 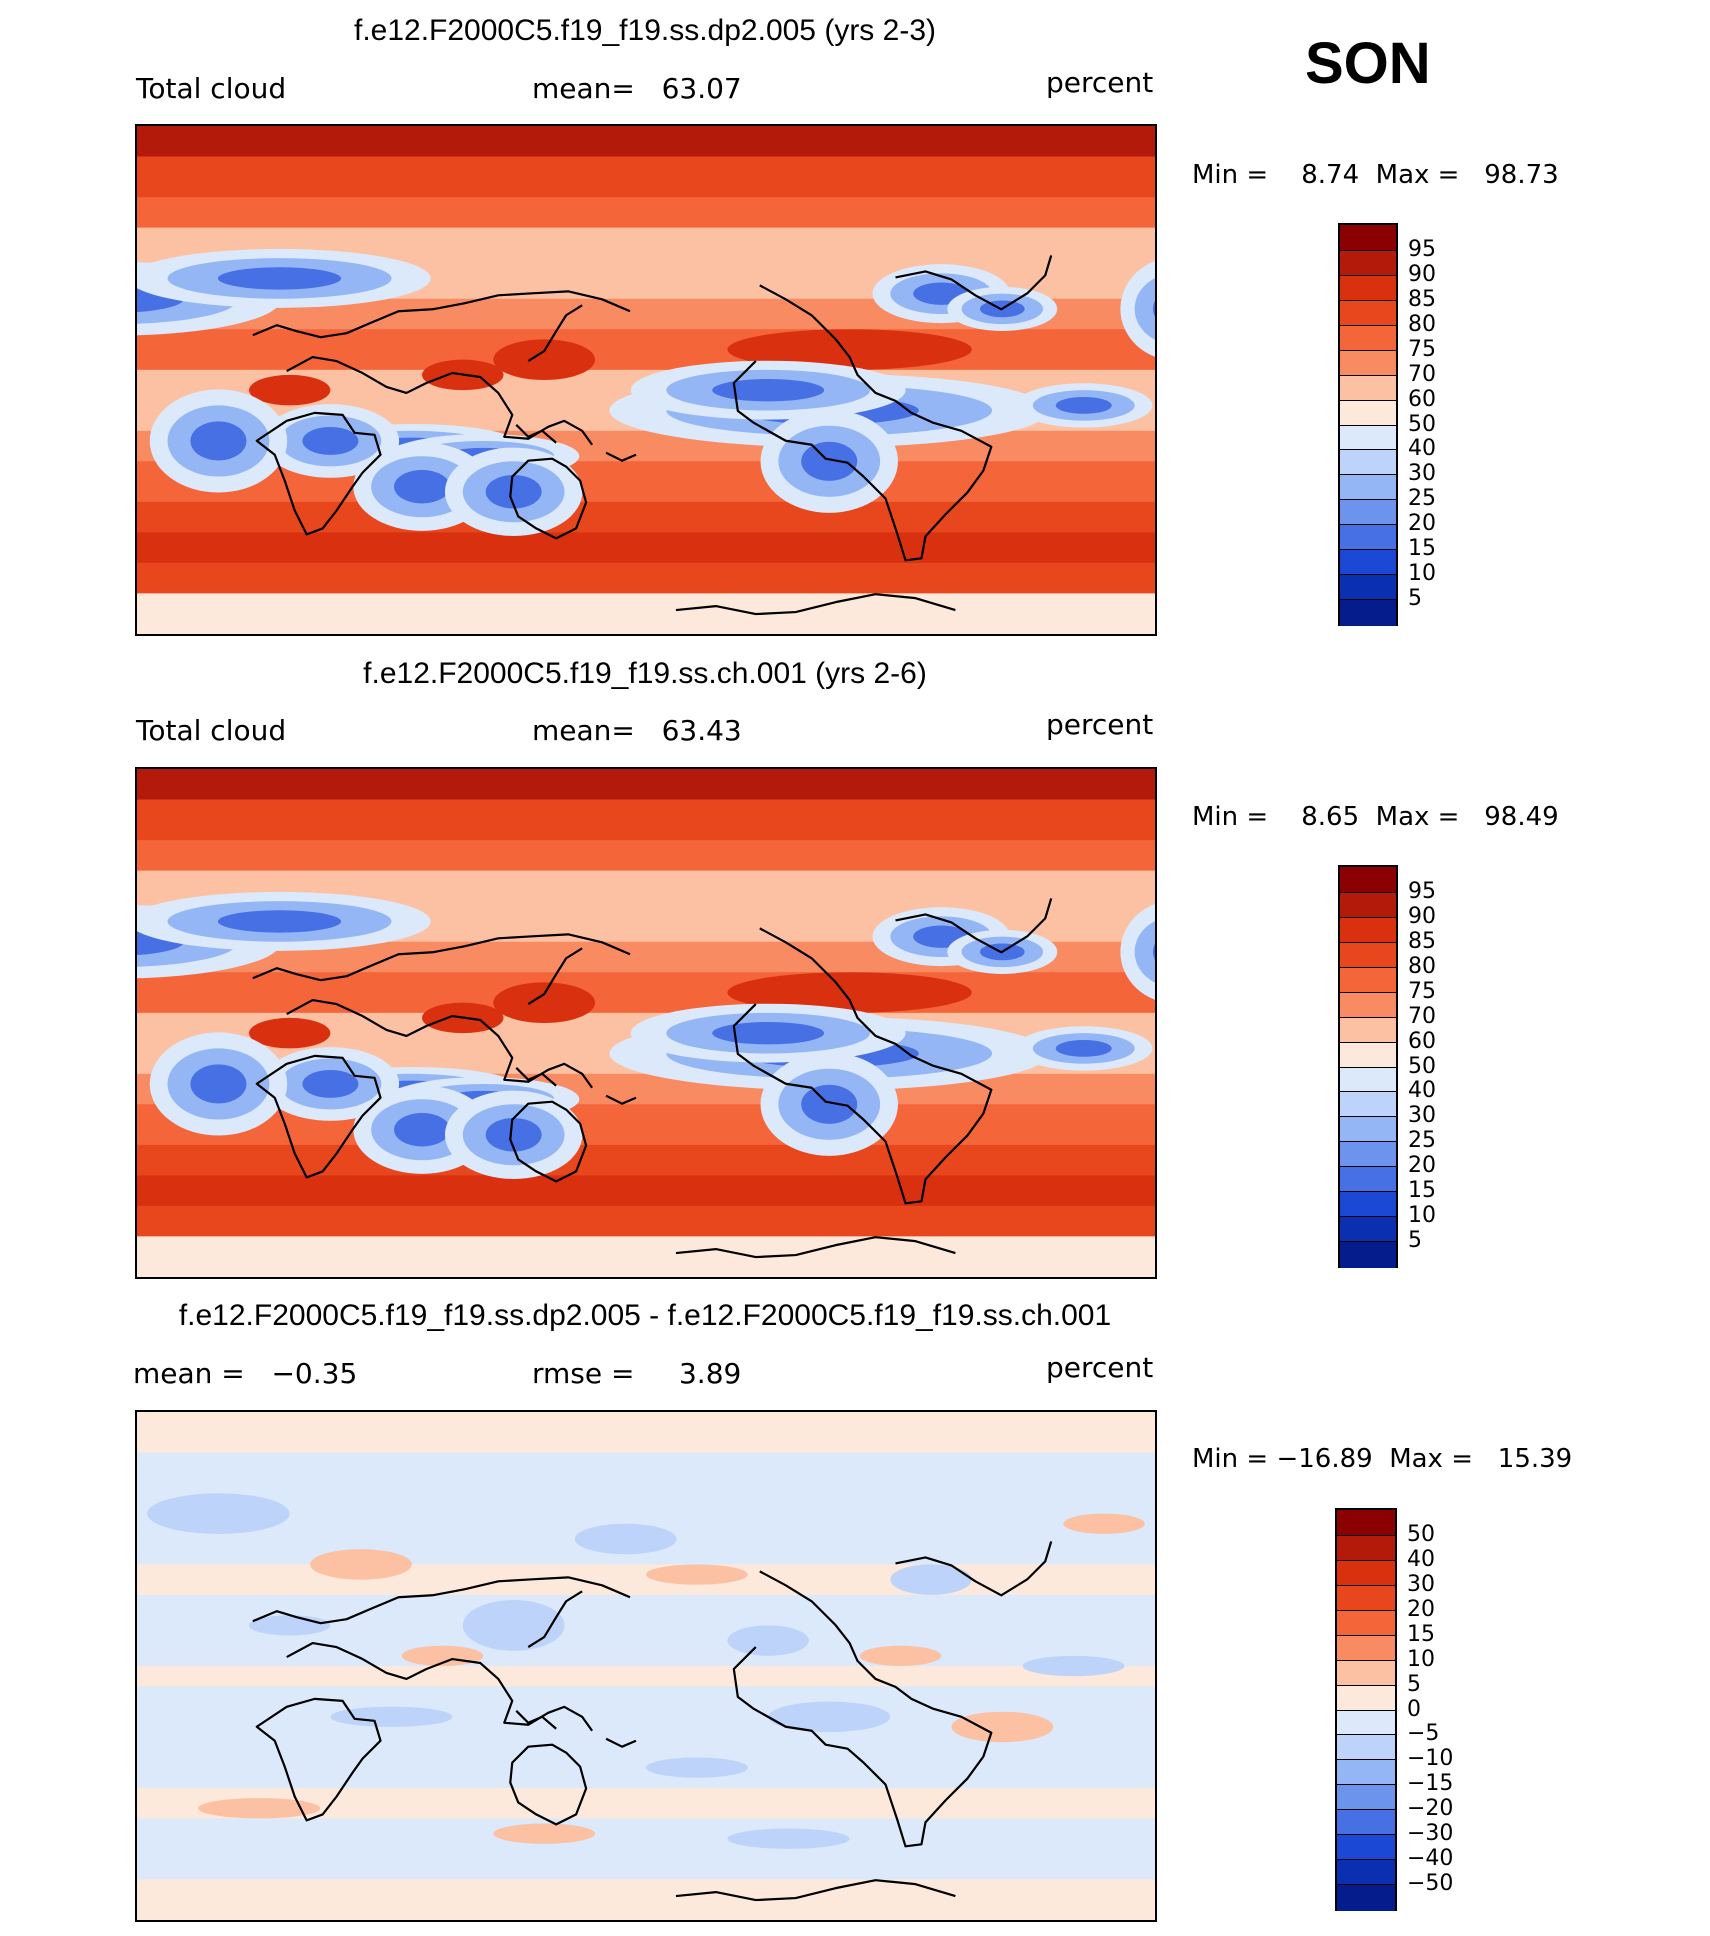 I want to click on panel1-variable: Total cloud, so click(x=211, y=88).